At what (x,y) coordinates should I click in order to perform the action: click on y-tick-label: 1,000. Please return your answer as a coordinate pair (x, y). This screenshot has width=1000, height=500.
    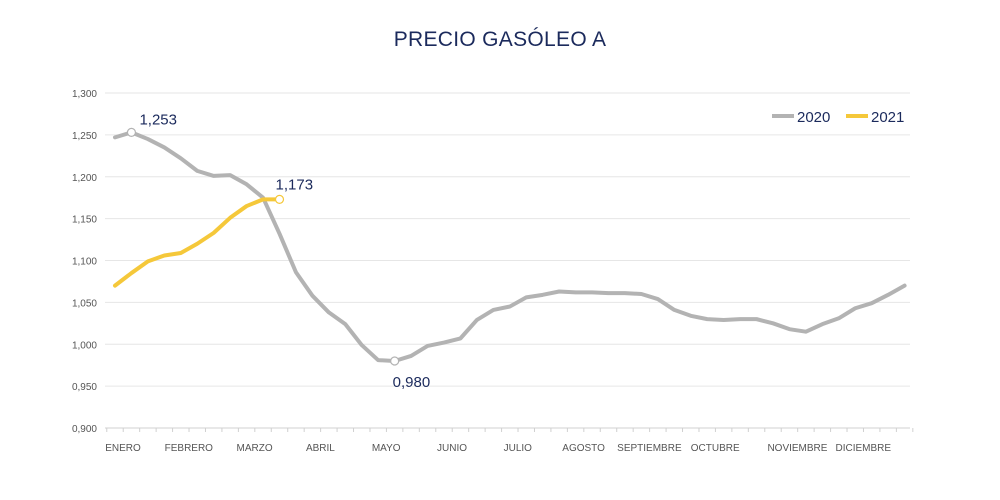
    Looking at the image, I should click on (84, 345).